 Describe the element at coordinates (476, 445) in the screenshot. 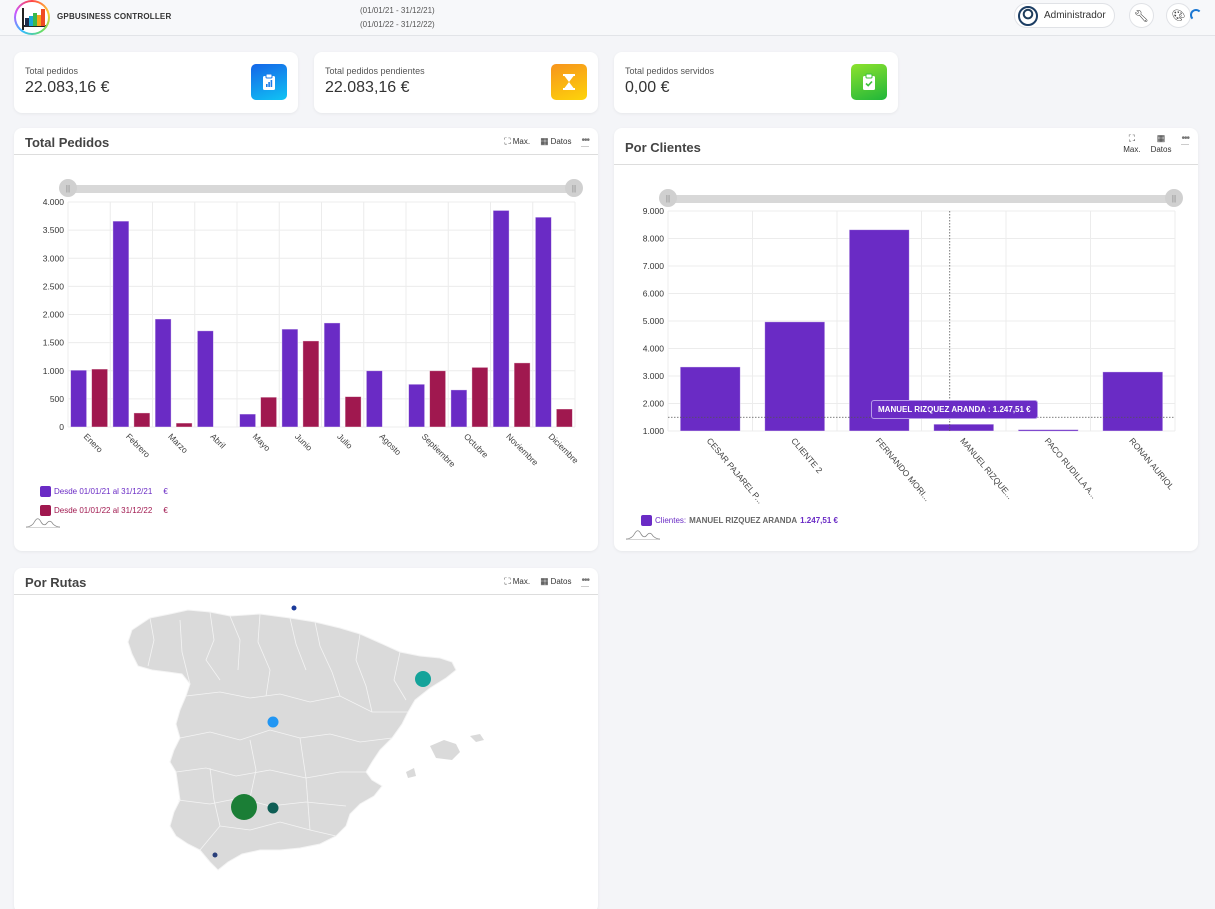

I see `x-tick-label: Octubre` at that location.